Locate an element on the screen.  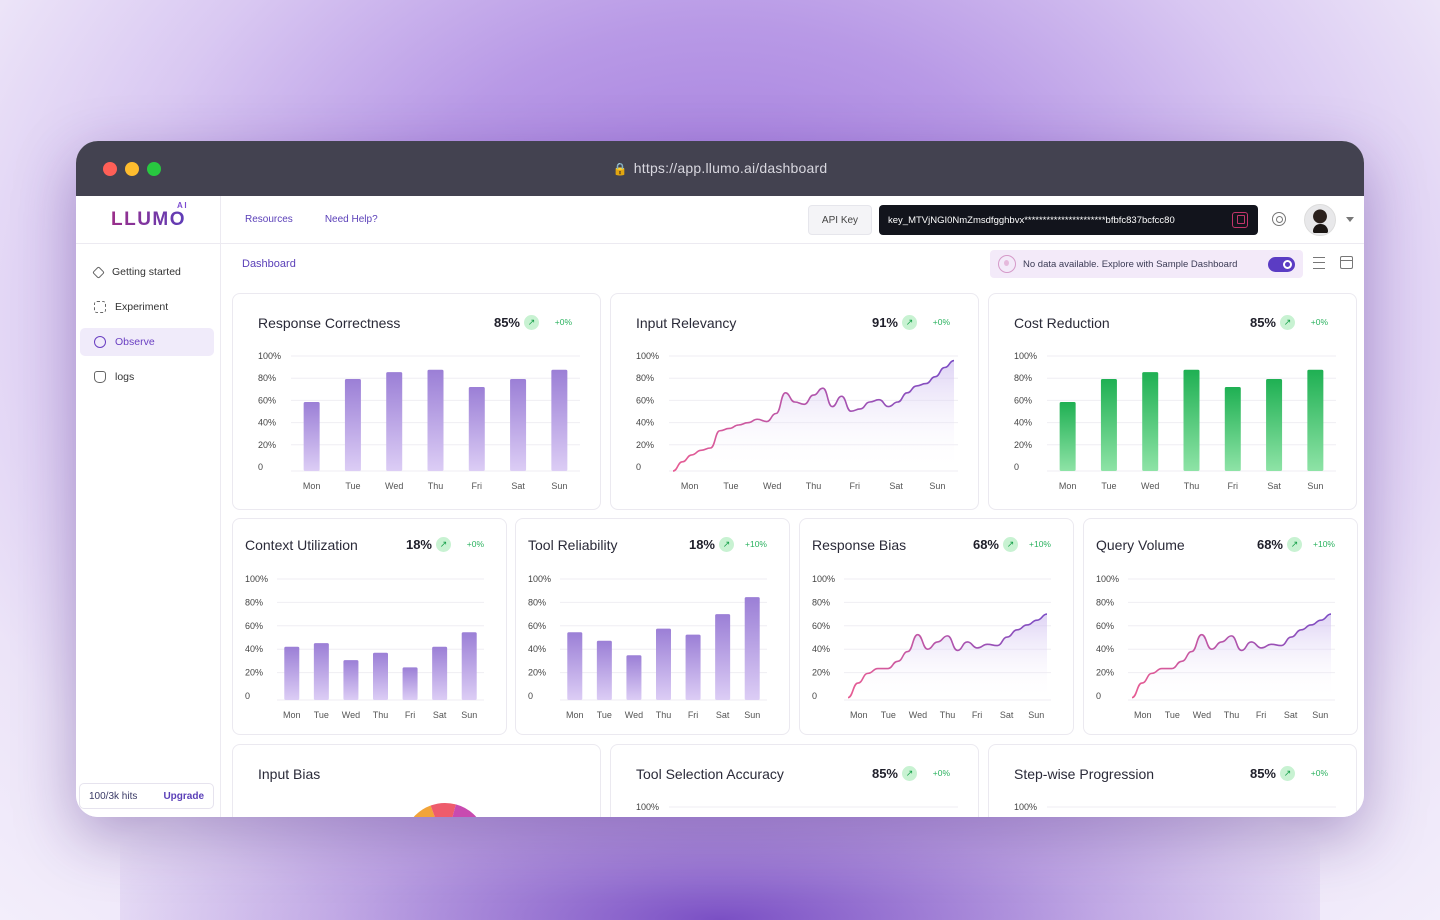
avatar is located at coordinates (1320, 220).